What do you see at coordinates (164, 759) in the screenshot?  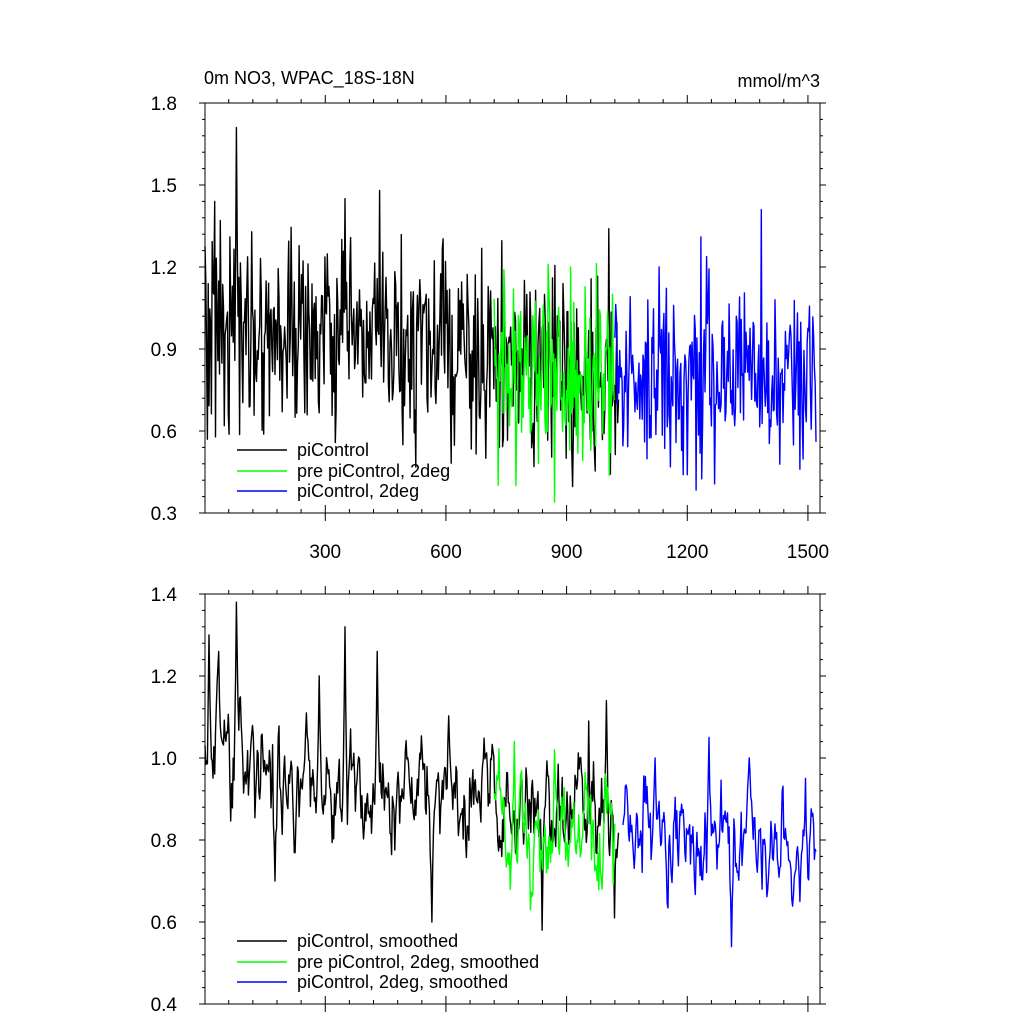 I see `y-tick-label: 1.0` at bounding box center [164, 759].